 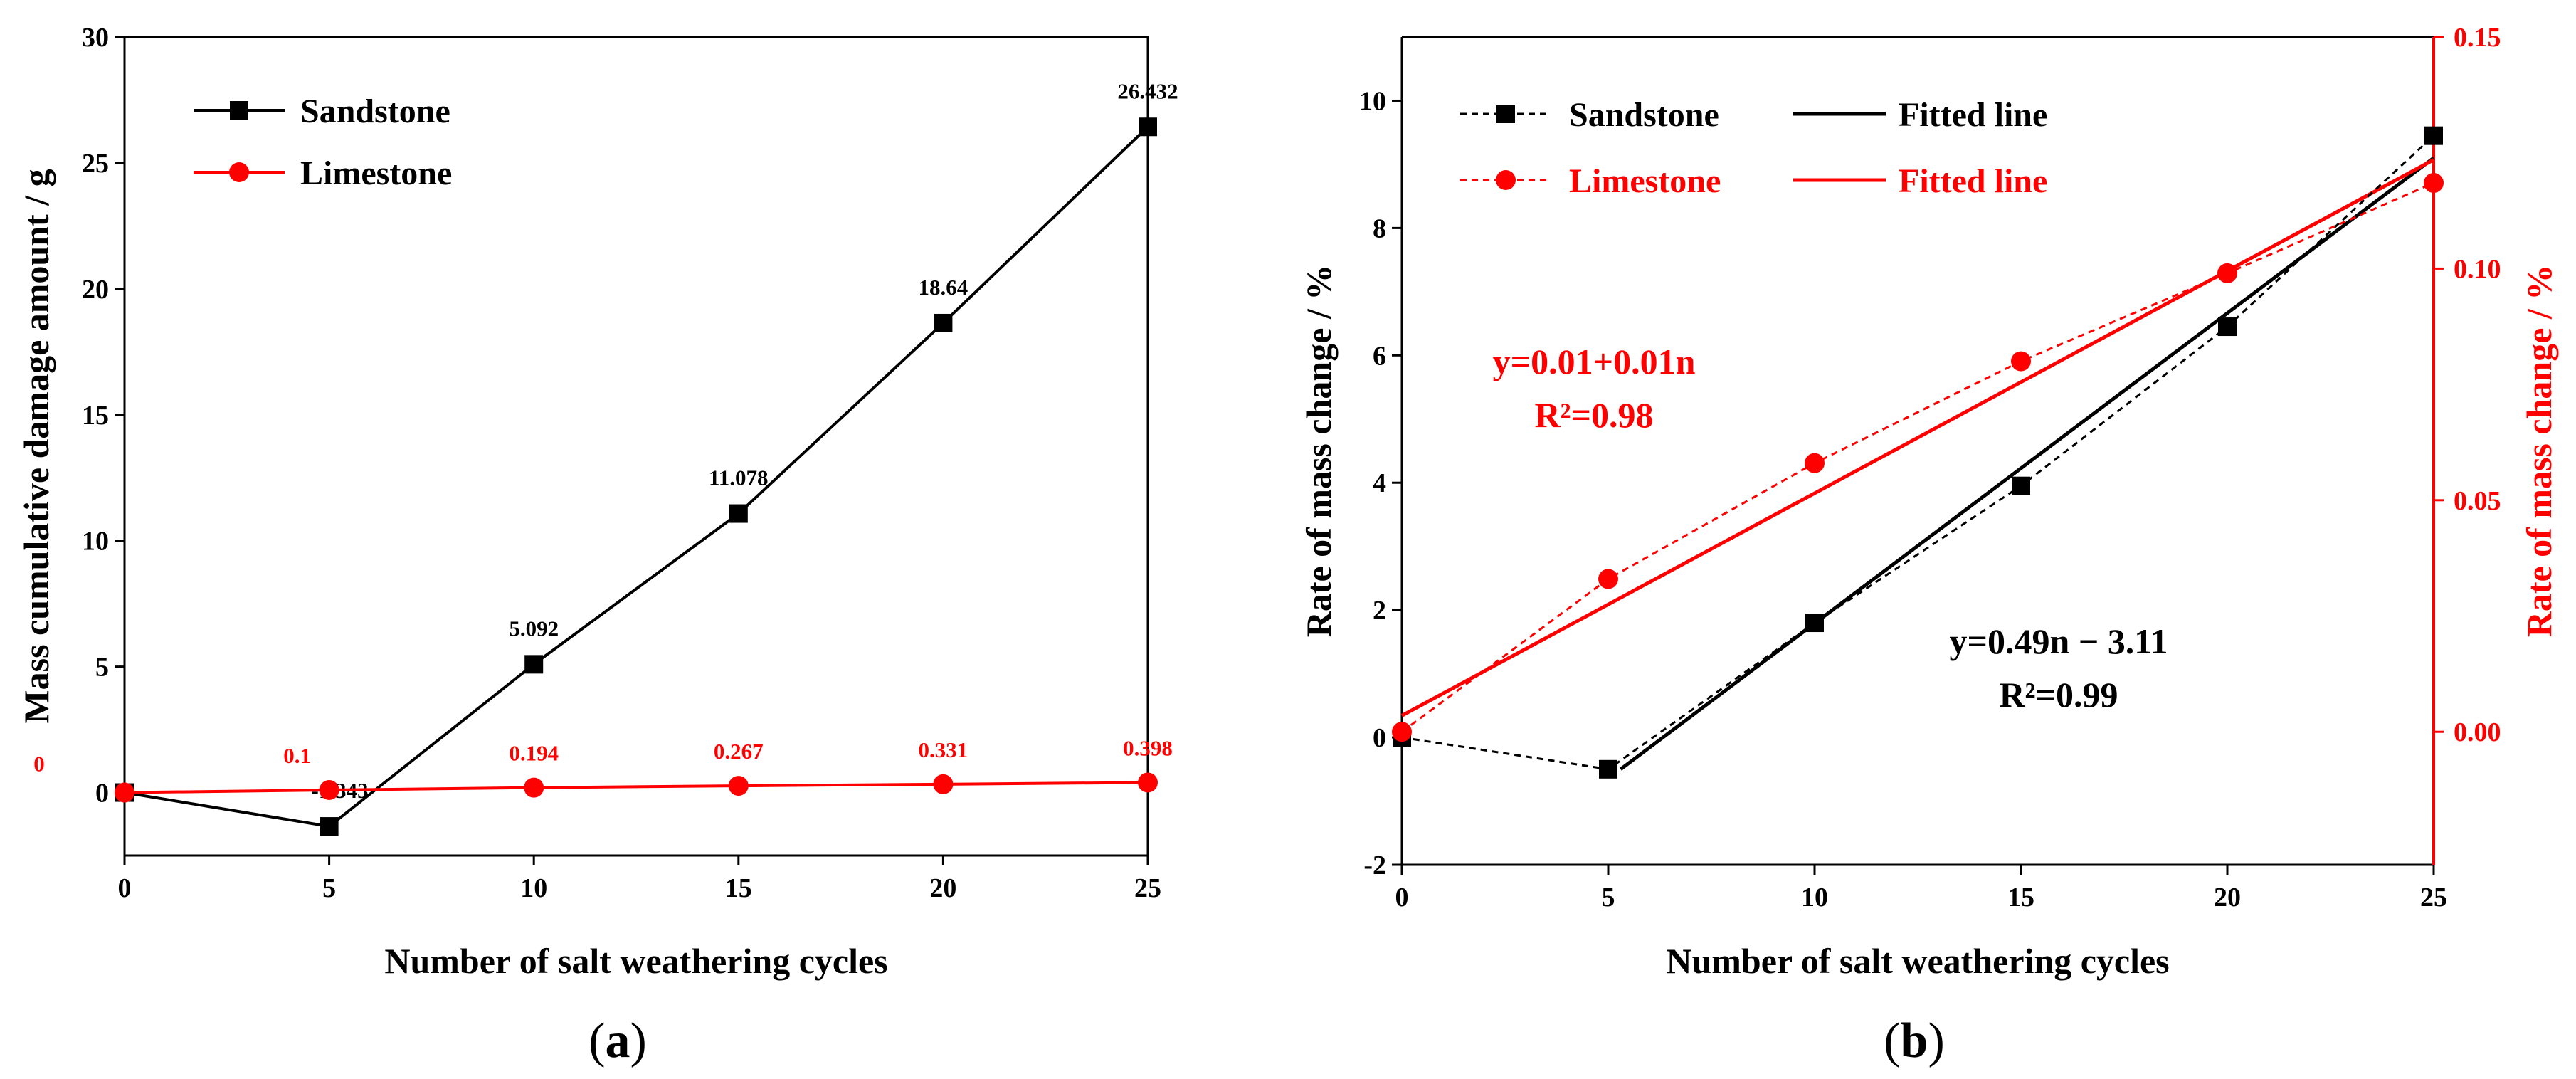 What do you see at coordinates (1973, 181) in the screenshot?
I see `legend-label-fit-limestone: Fitted line` at bounding box center [1973, 181].